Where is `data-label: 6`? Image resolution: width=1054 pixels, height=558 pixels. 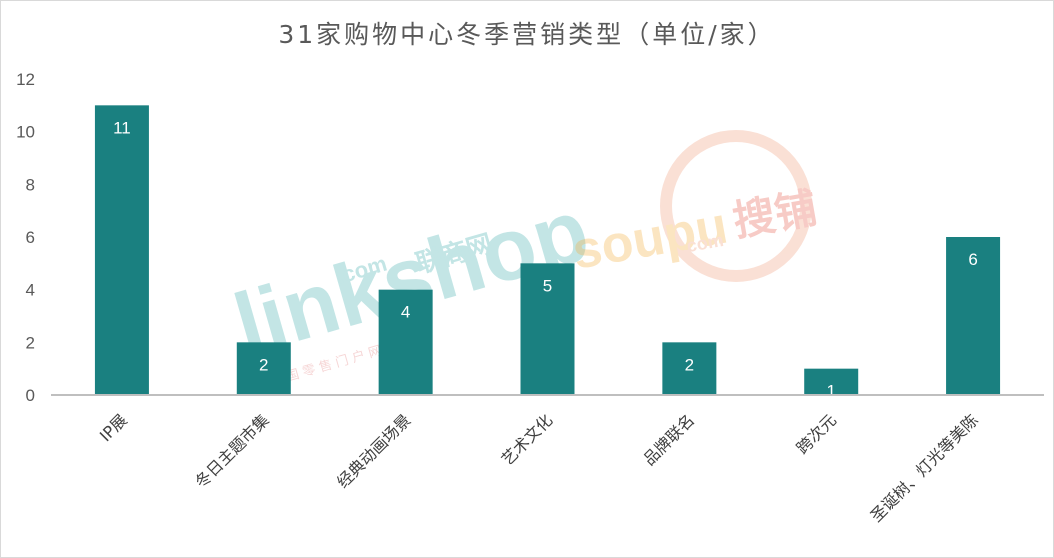
data-label: 6 is located at coordinates (972, 259).